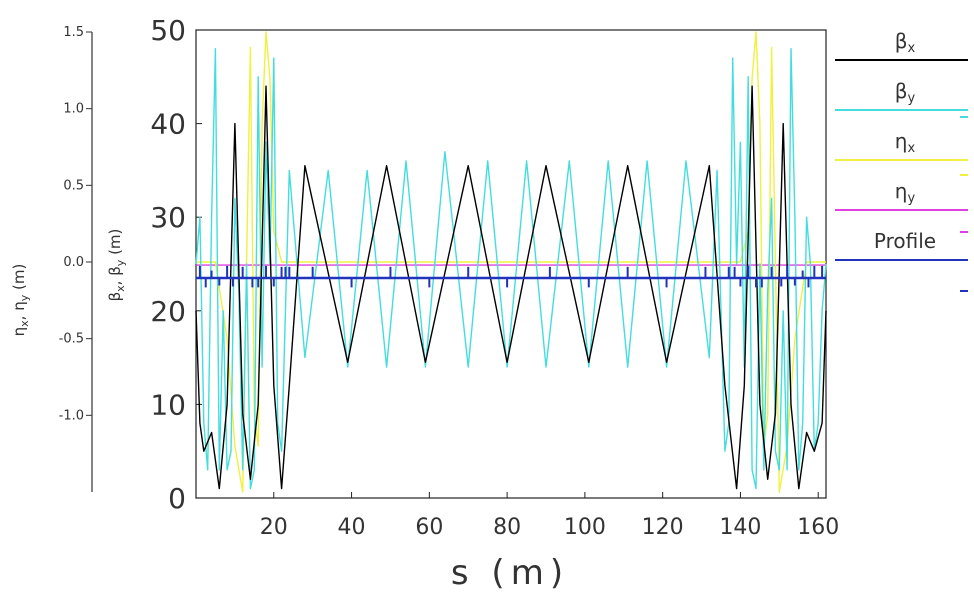 The image size is (974, 606). I want to click on legend-label: ηx​, so click(905, 142).